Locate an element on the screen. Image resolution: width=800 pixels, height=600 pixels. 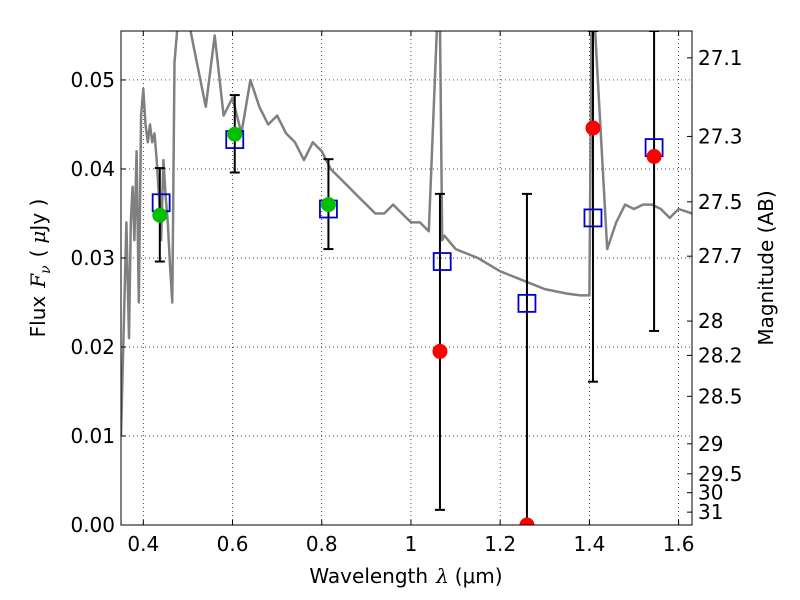
y-tick-label: 0.03 is located at coordinates (92, 258).